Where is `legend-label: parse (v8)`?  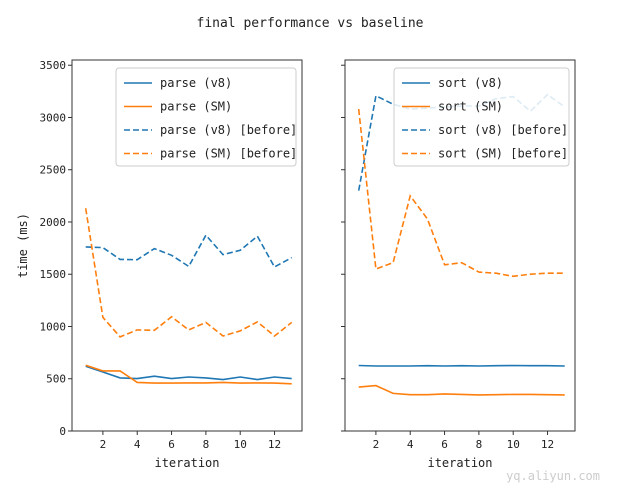
legend-label: parse (v8) is located at coordinates (196, 83).